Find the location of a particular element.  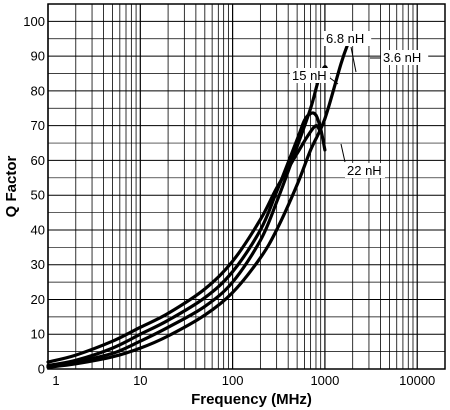

x-tick-label: 100 is located at coordinates (233, 380).